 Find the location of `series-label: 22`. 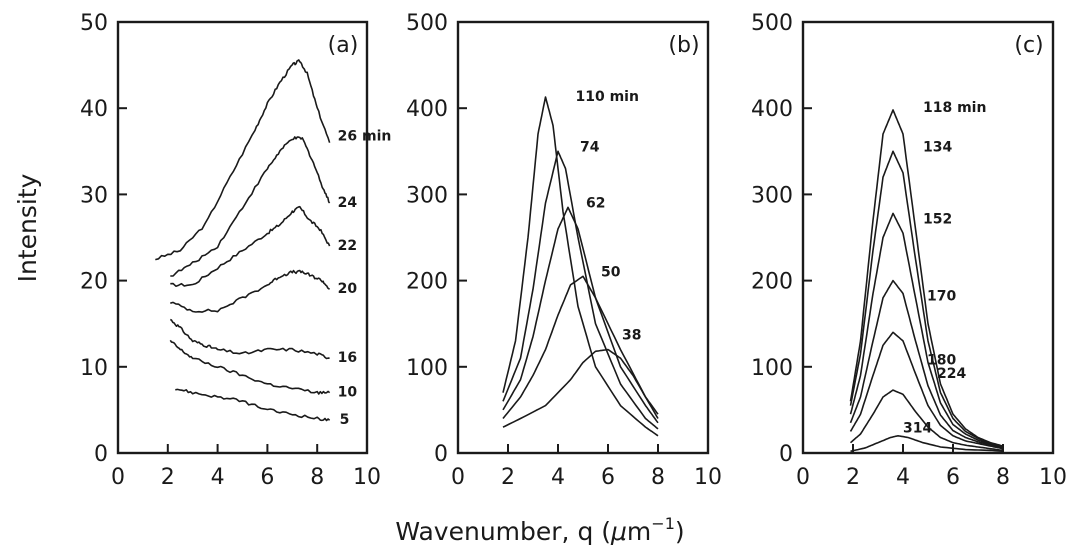

series-label: 22 is located at coordinates (347, 246).